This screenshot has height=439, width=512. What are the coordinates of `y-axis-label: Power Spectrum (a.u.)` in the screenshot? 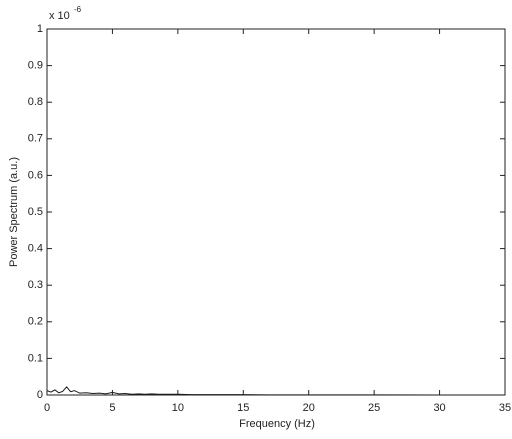 It's located at (14, 212).